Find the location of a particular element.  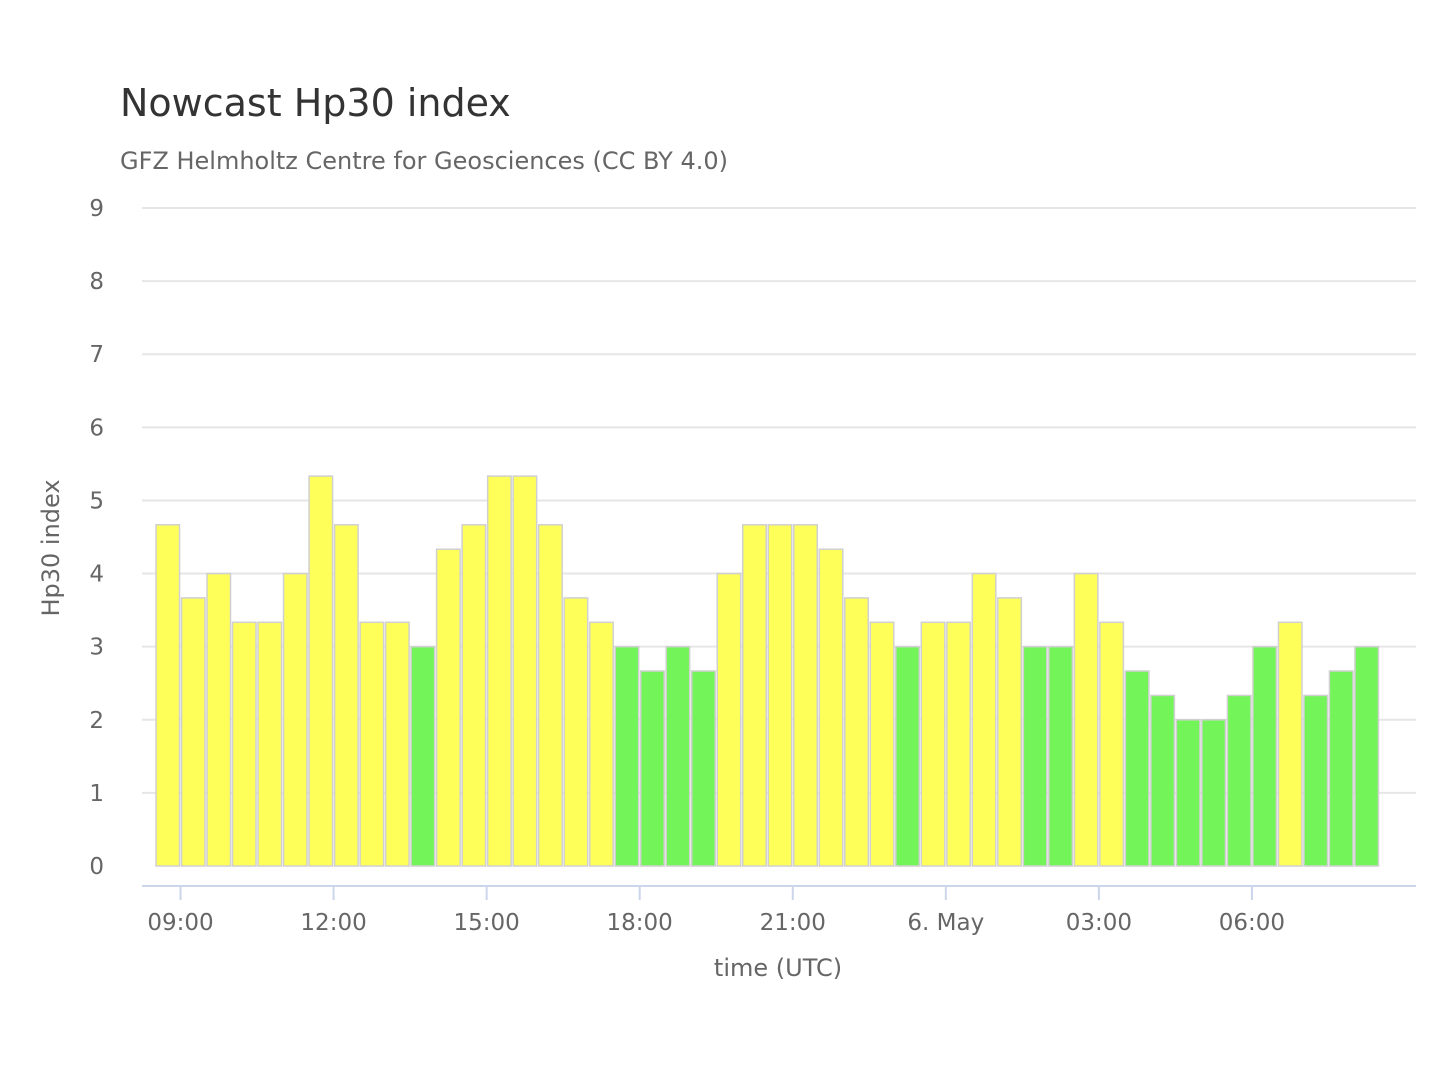

y-tick-label: 5 is located at coordinates (96, 501).